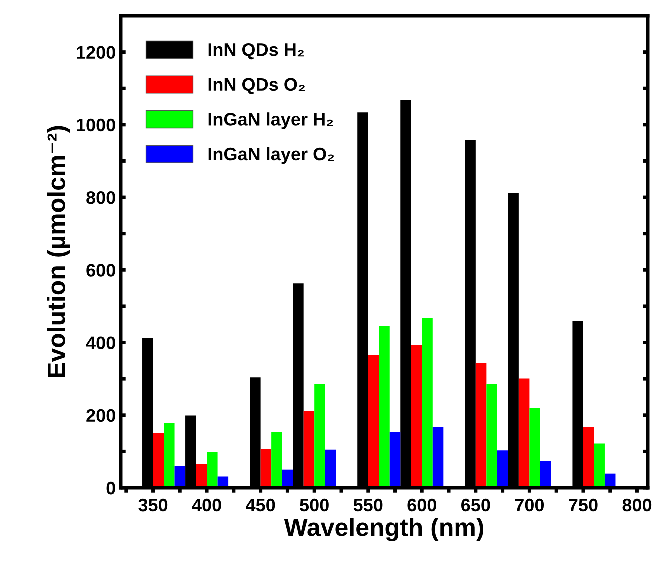 The width and height of the screenshot is (669, 577). I want to click on y-tick-label: 200, so click(101, 415).